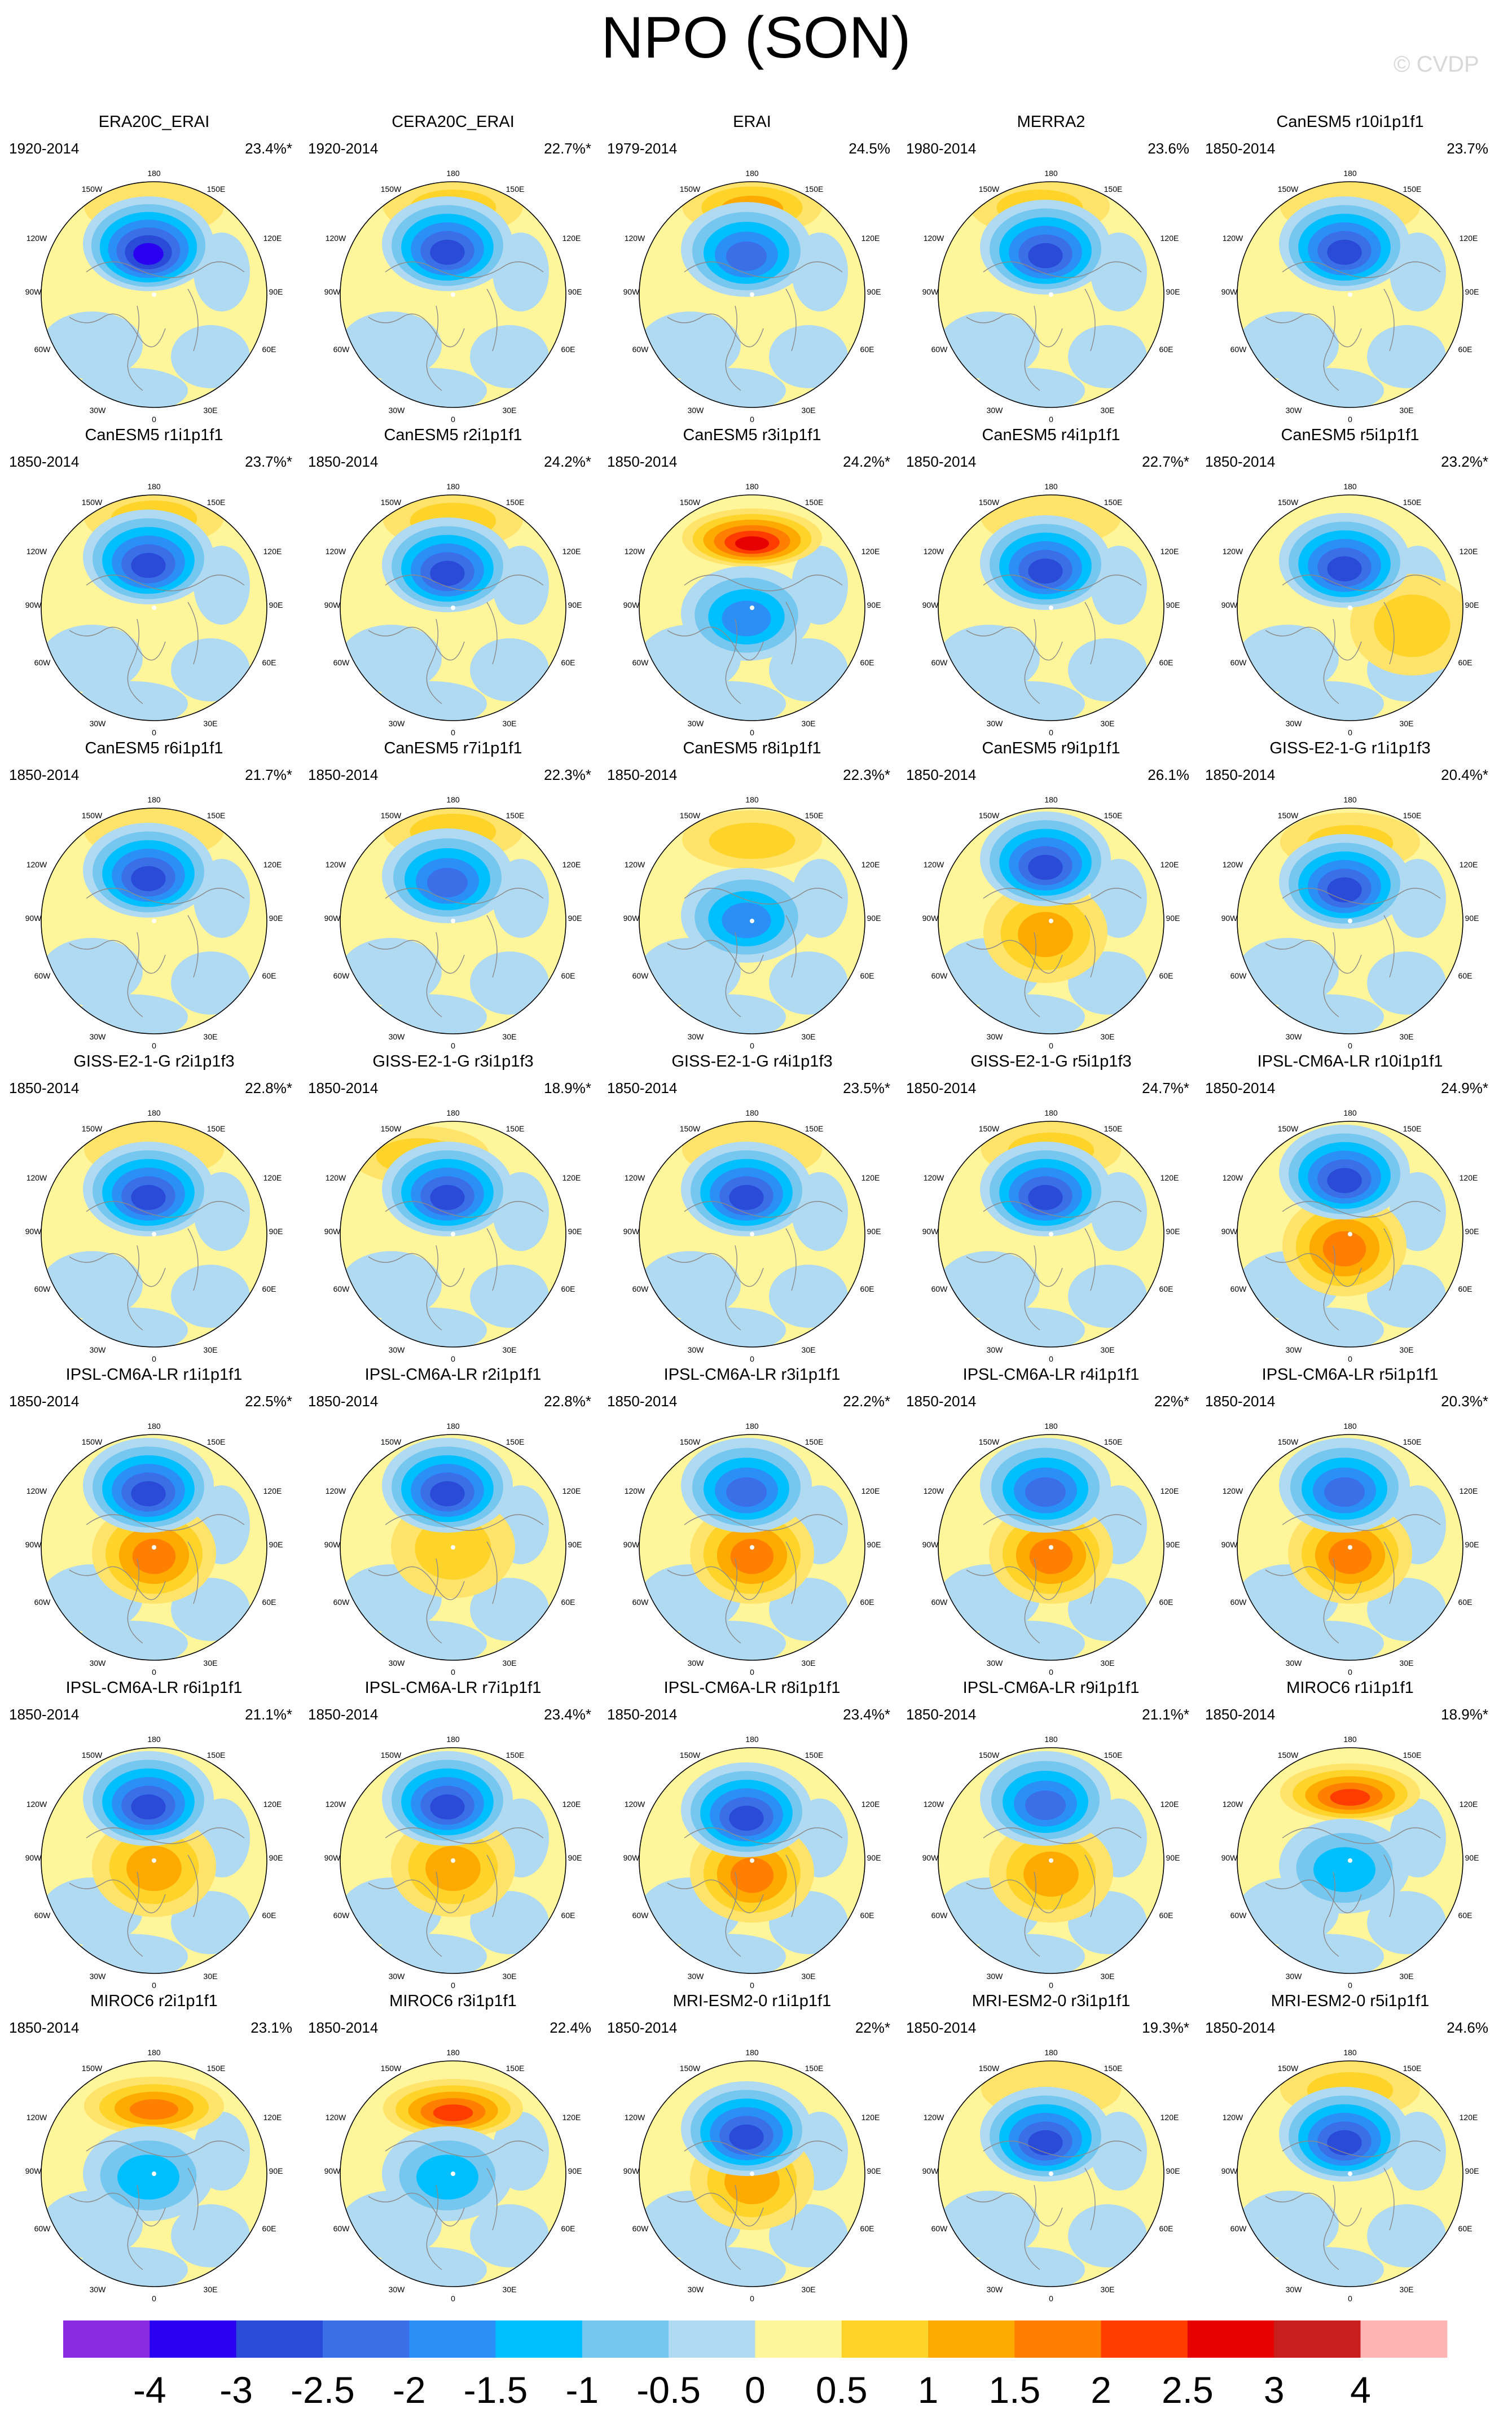 The height and width of the screenshot is (2426, 1512). Describe the element at coordinates (1350, 1061) in the screenshot. I see `panel-title: IPSL-CM6A-LR r10i1p1f1` at that location.